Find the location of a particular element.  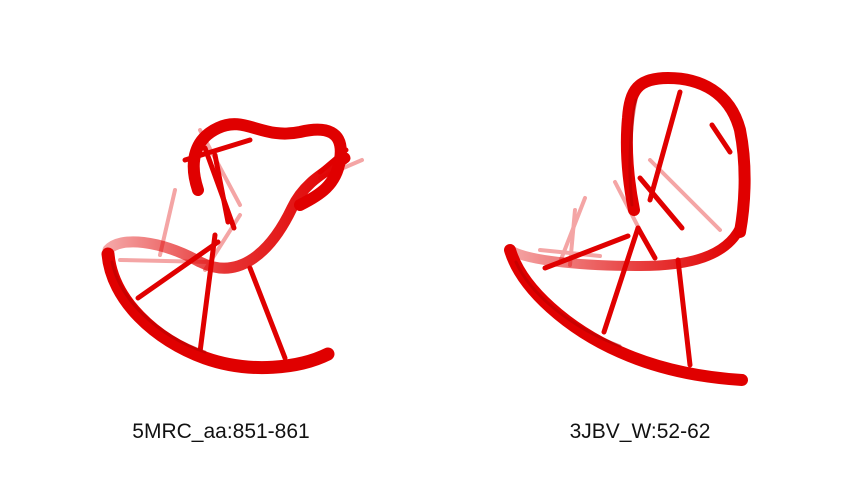

structure-label-right: 3JBV_W:52-62 is located at coordinates (640, 431).